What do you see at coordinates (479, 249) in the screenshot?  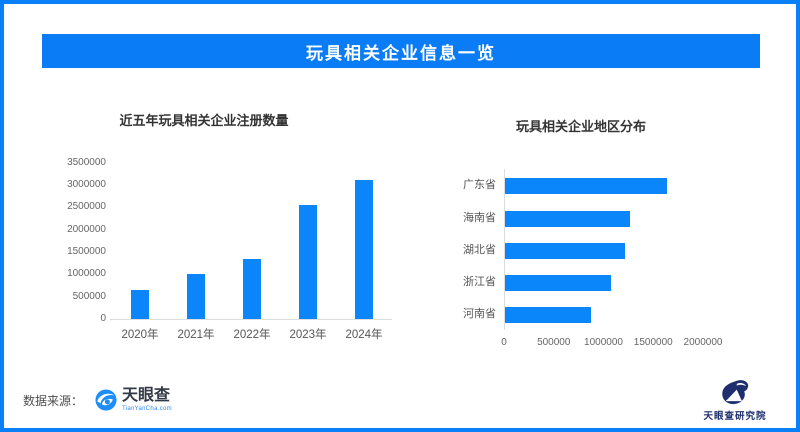 I see `category-label: 湖北省` at bounding box center [479, 249].